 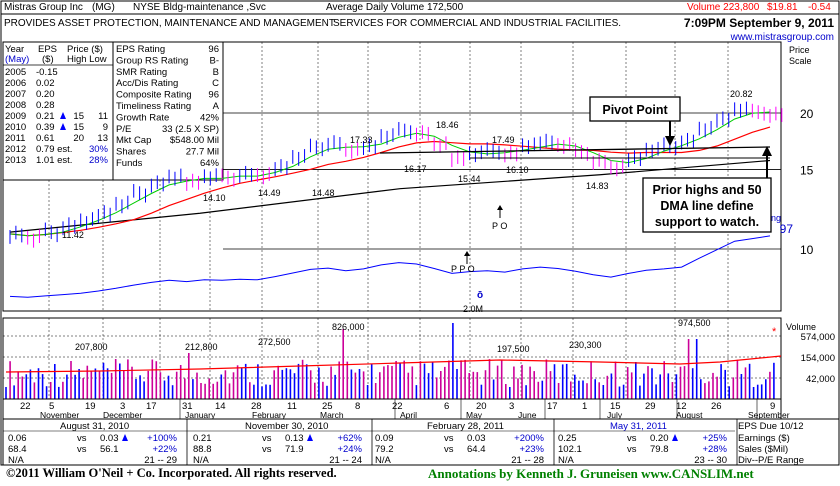 I want to click on x-month-label: February, so click(x=269, y=415).